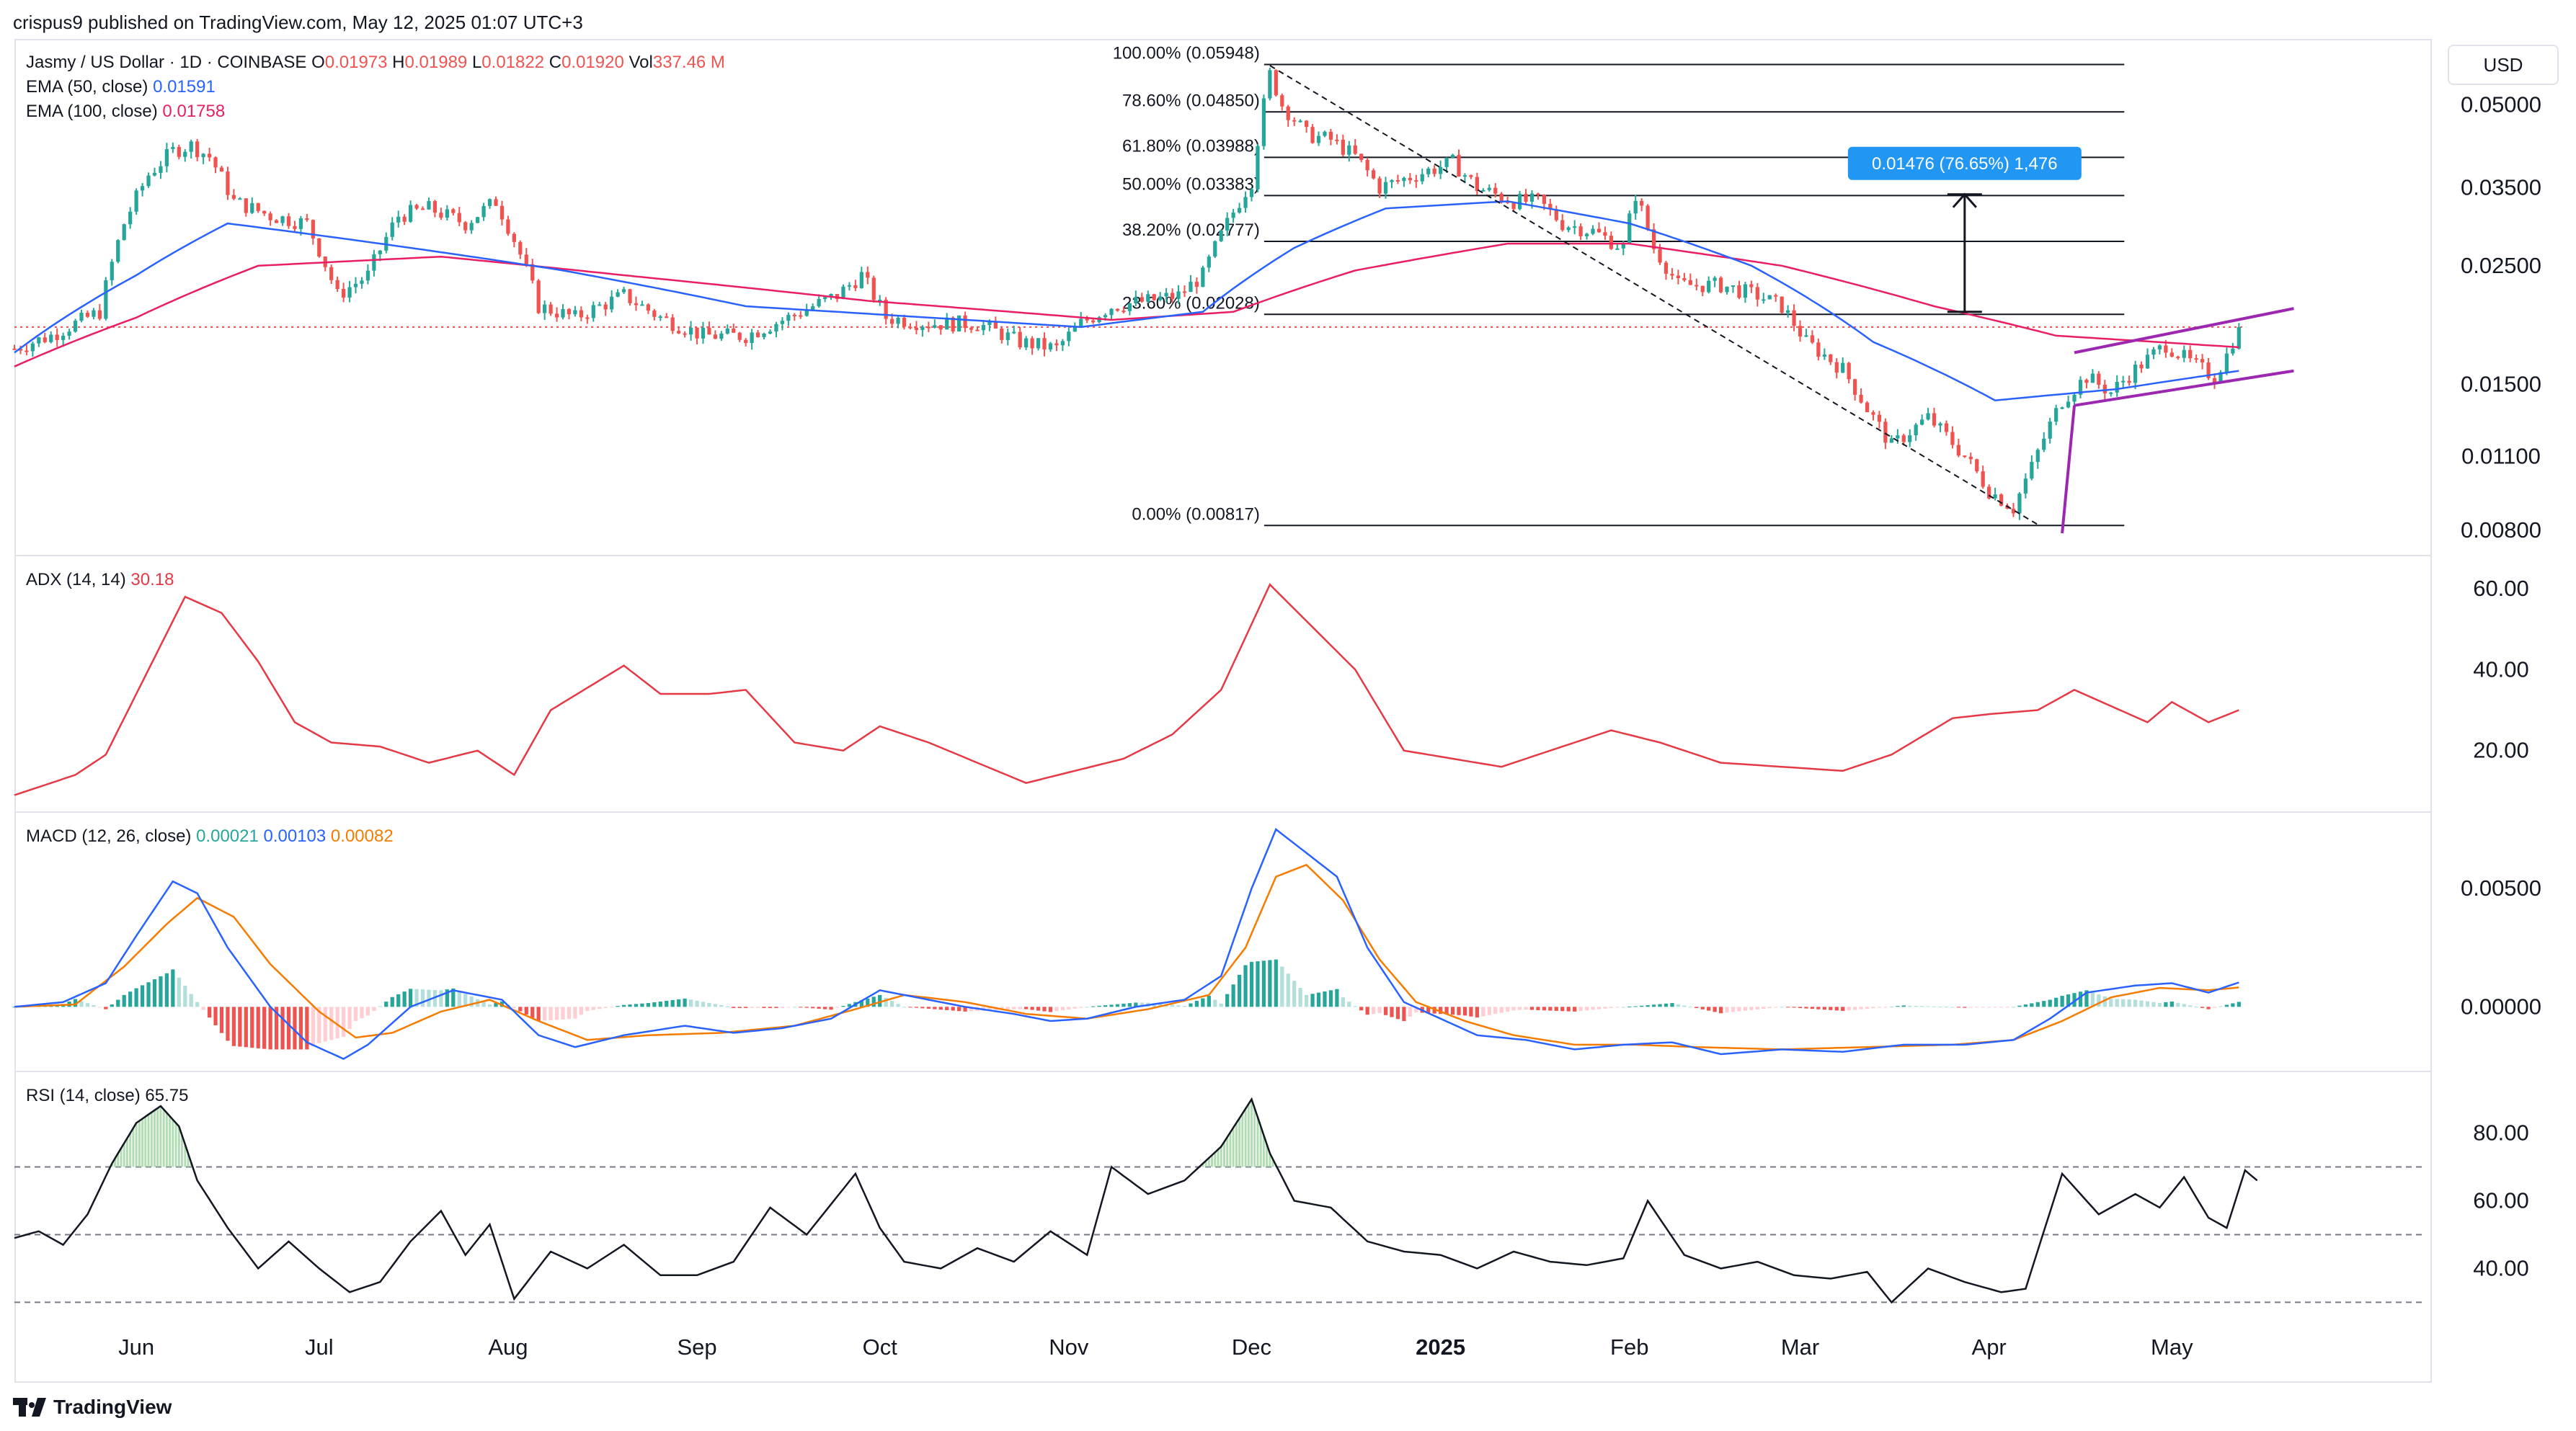  I want to click on price-axis-label: 0.05000, so click(2501, 104).